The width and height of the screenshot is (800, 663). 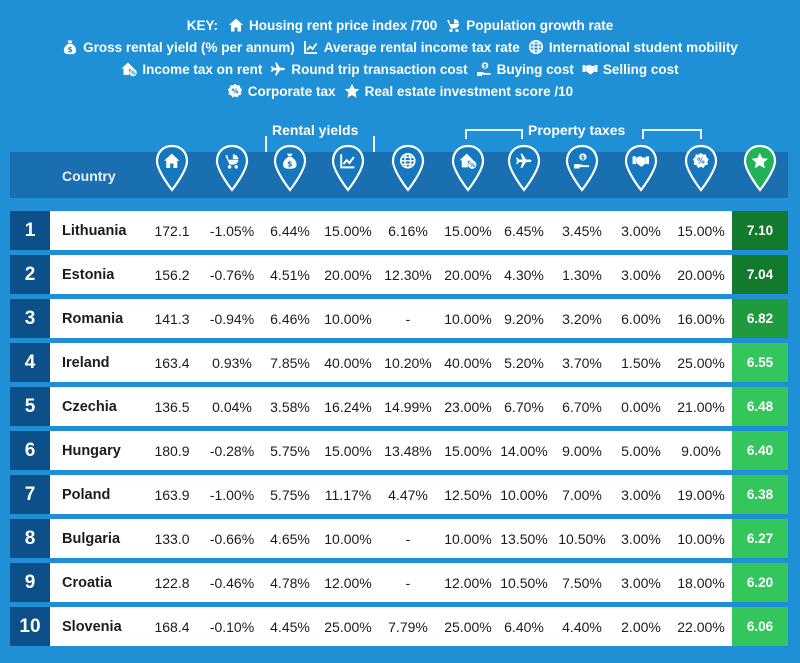 What do you see at coordinates (290, 494) in the screenshot?
I see `value-cell: 5.75%` at bounding box center [290, 494].